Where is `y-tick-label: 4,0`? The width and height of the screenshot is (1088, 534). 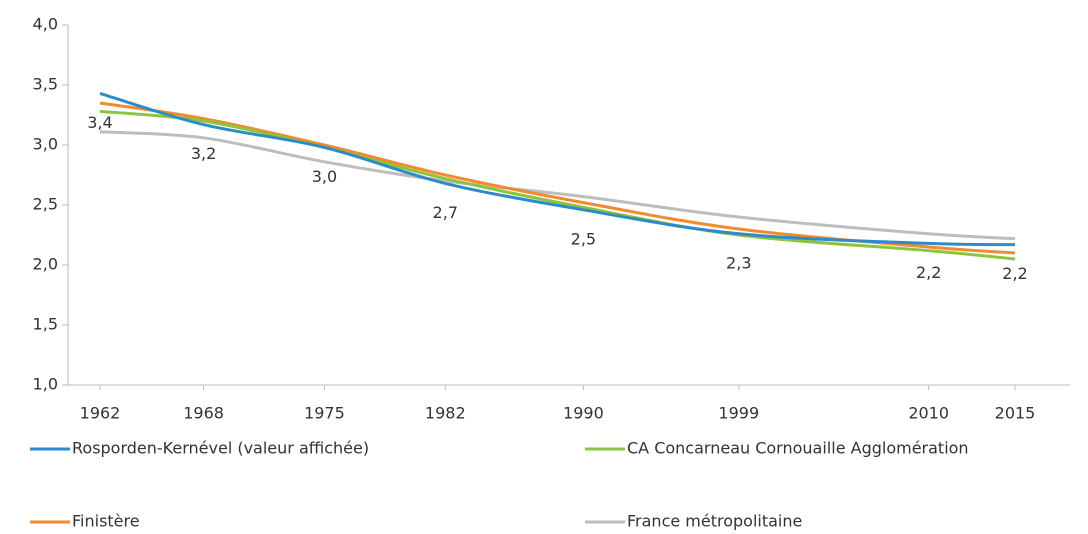 y-tick-label: 4,0 is located at coordinates (45, 24).